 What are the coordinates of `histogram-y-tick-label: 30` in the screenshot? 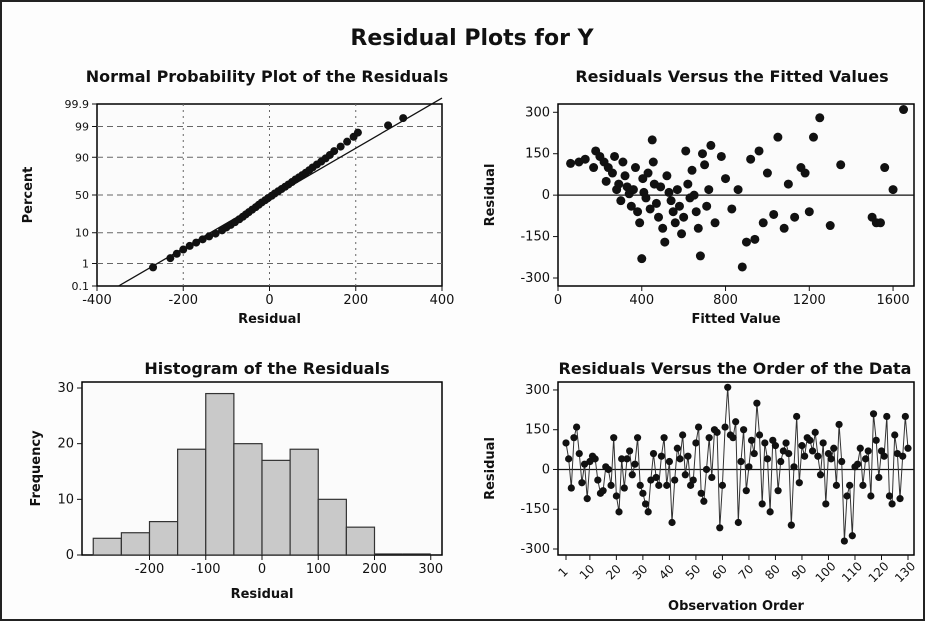 It's located at (65, 388).